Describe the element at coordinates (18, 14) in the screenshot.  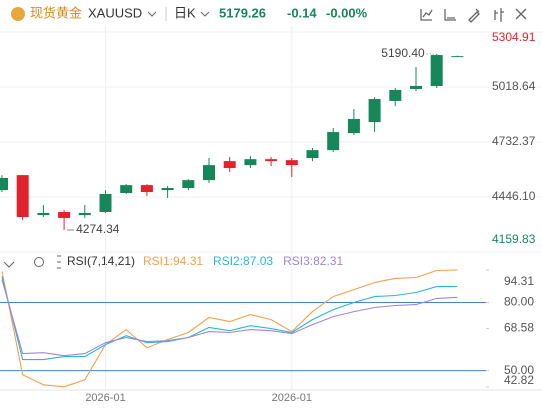
I see `gold-icon` at that location.